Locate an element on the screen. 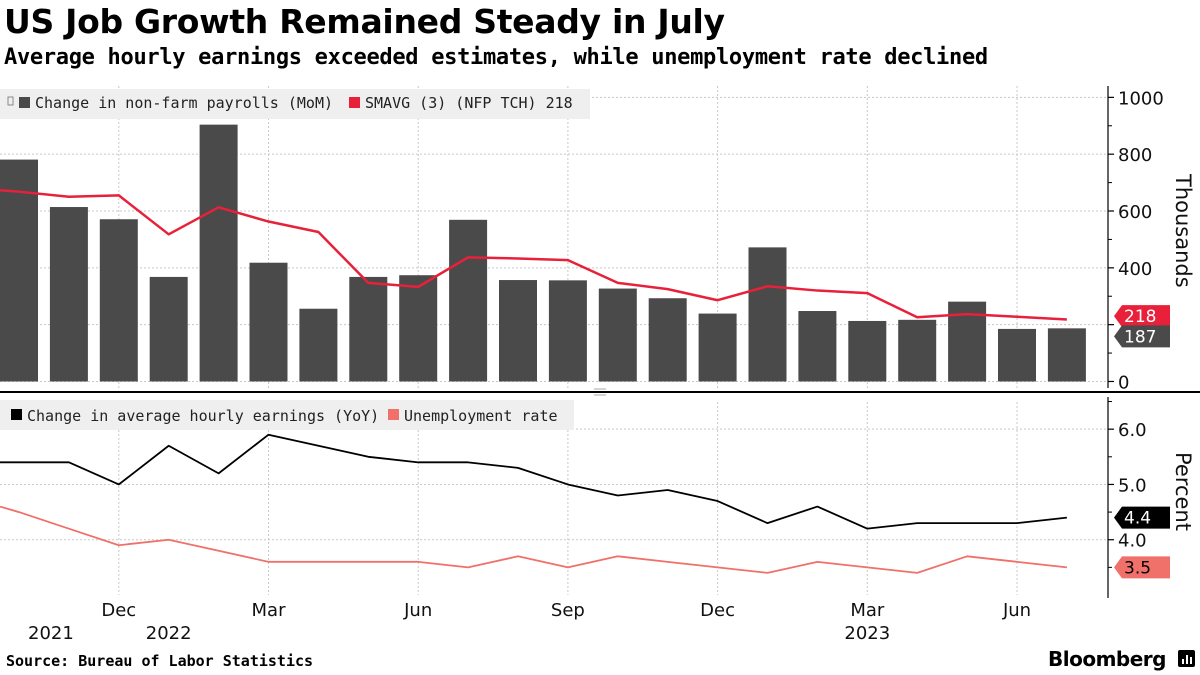 The image size is (1200, 675). x-tick-label: Sep is located at coordinates (568, 610).